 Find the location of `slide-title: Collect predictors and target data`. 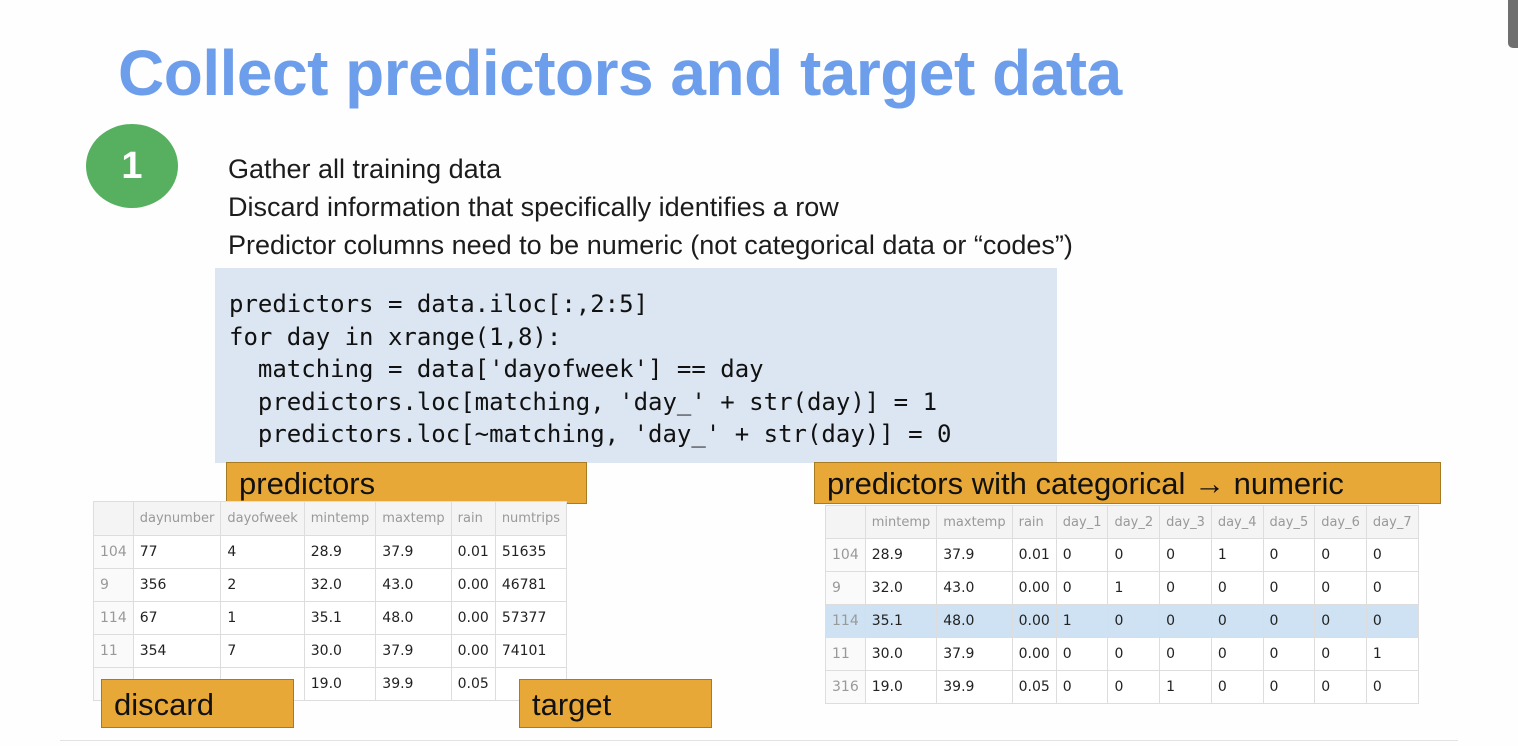

slide-title: Collect predictors and target data is located at coordinates (620, 73).